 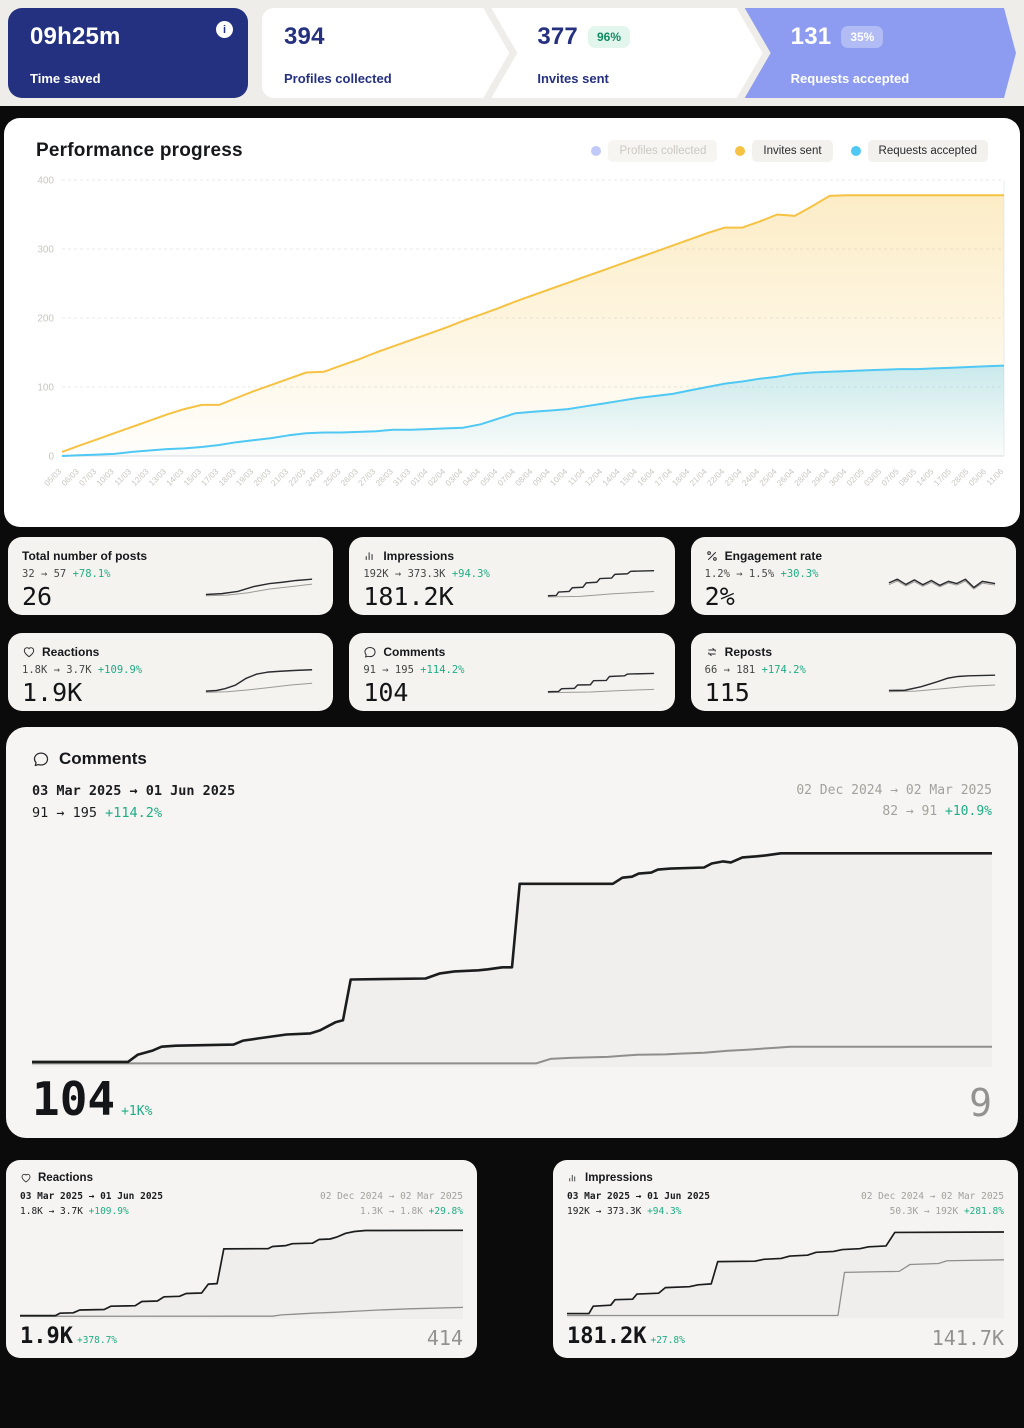 I want to click on comment-icon, so click(x=370, y=652).